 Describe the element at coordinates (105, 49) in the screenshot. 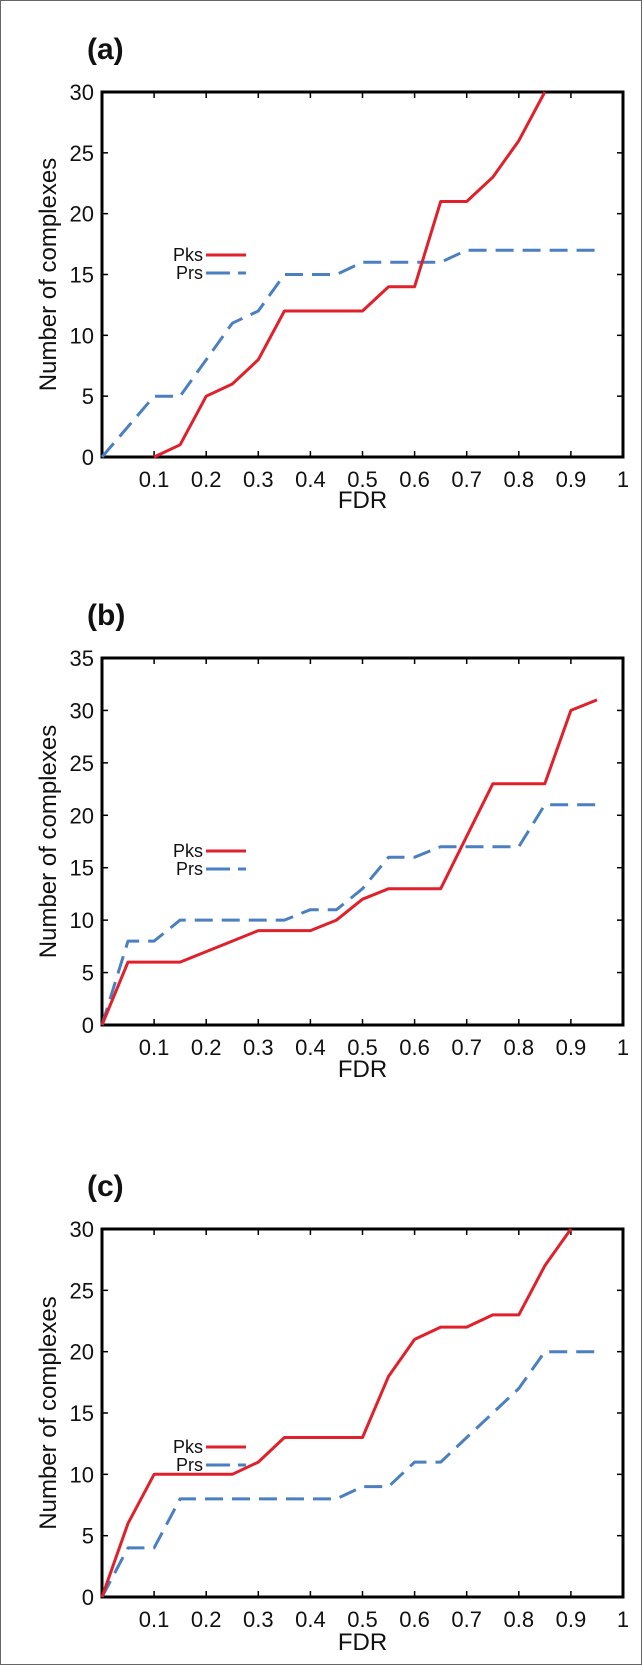

I see `panel-label: (a)` at that location.